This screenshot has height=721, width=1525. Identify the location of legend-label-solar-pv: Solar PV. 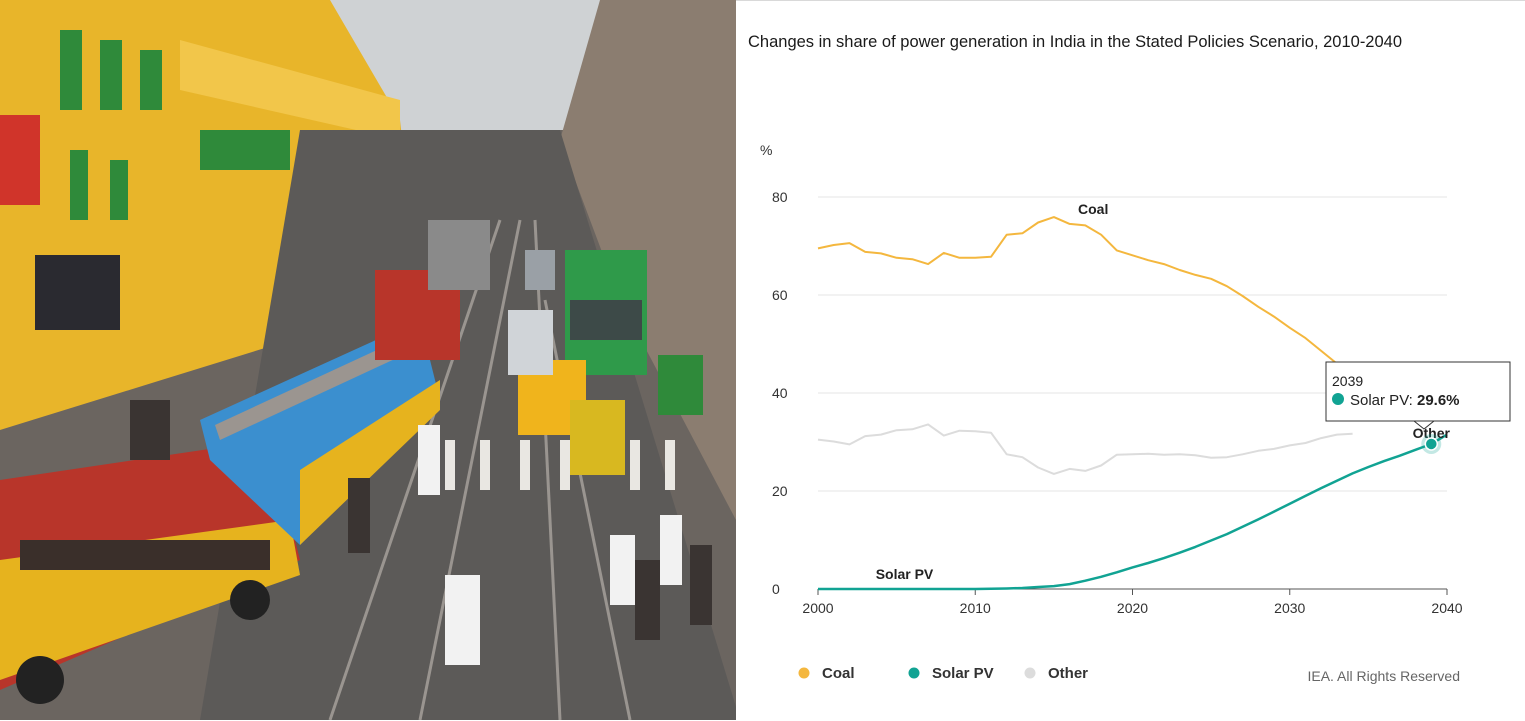
(963, 673).